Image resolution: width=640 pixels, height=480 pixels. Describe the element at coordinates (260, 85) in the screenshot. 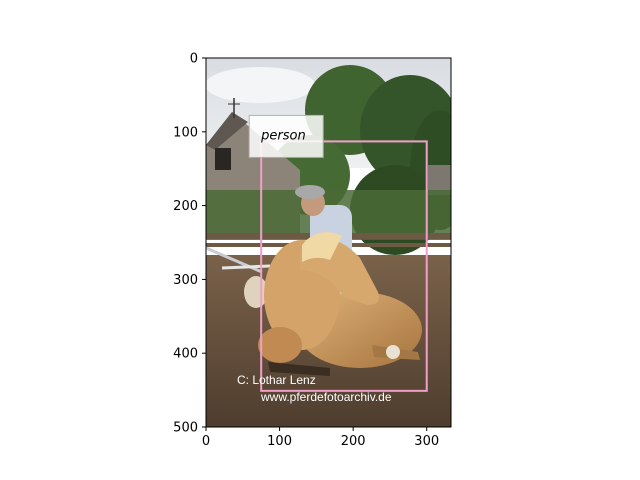

I see `cloud` at that location.